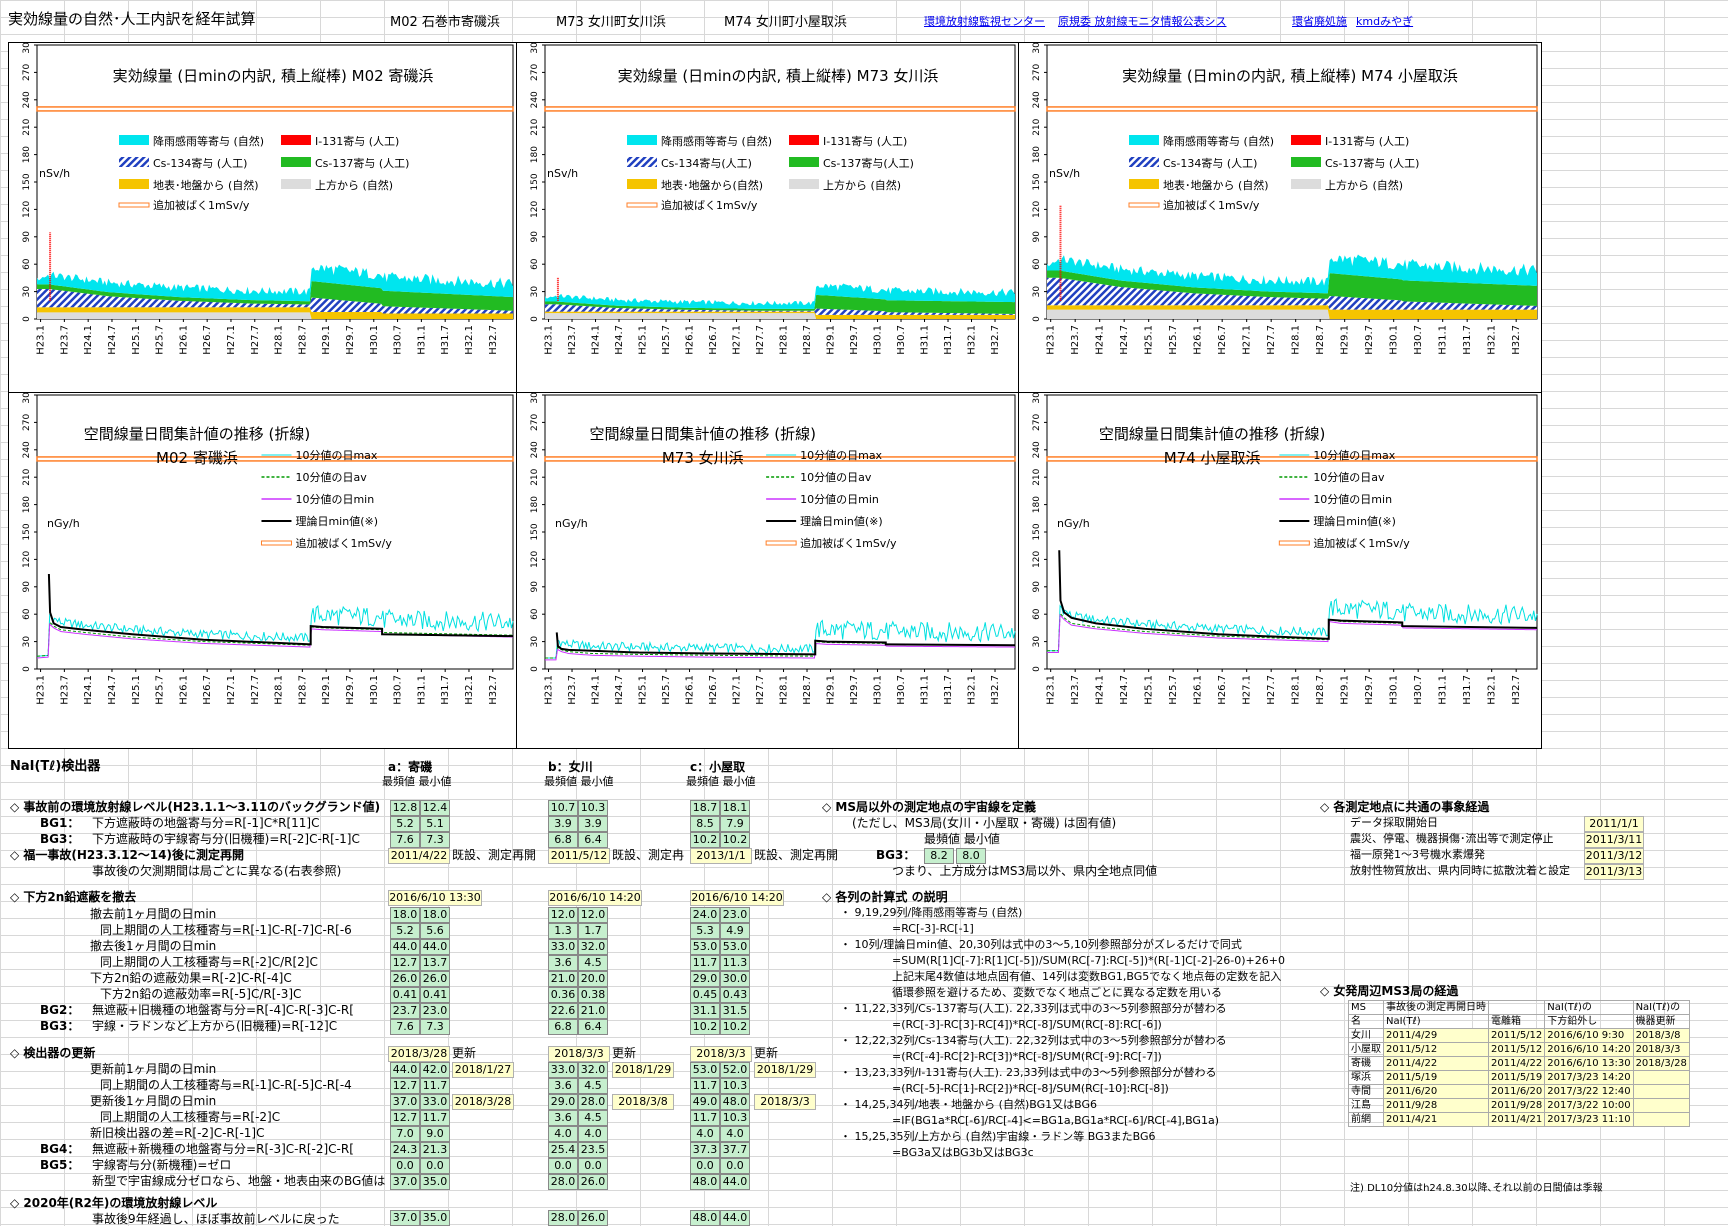  Describe the element at coordinates (226, 1085) in the screenshot. I see `update-row-label: 同上期間の人工核種寄与=R[-1]C-R[-5]C-R[-4` at that location.